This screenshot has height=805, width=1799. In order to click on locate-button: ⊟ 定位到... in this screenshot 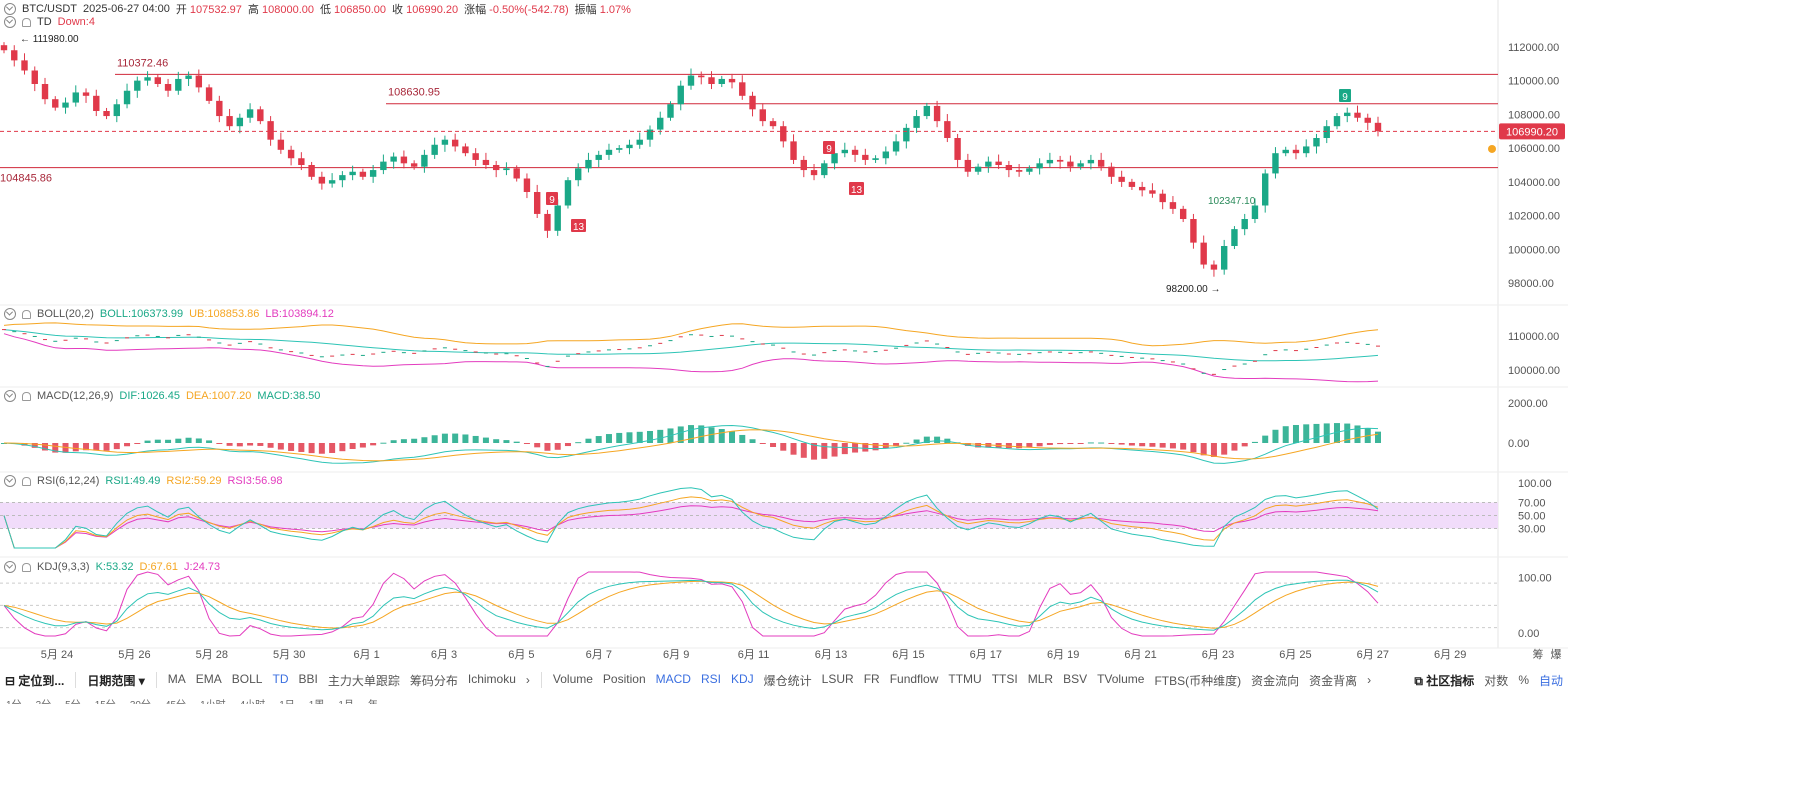, I will do `click(35, 680)`.